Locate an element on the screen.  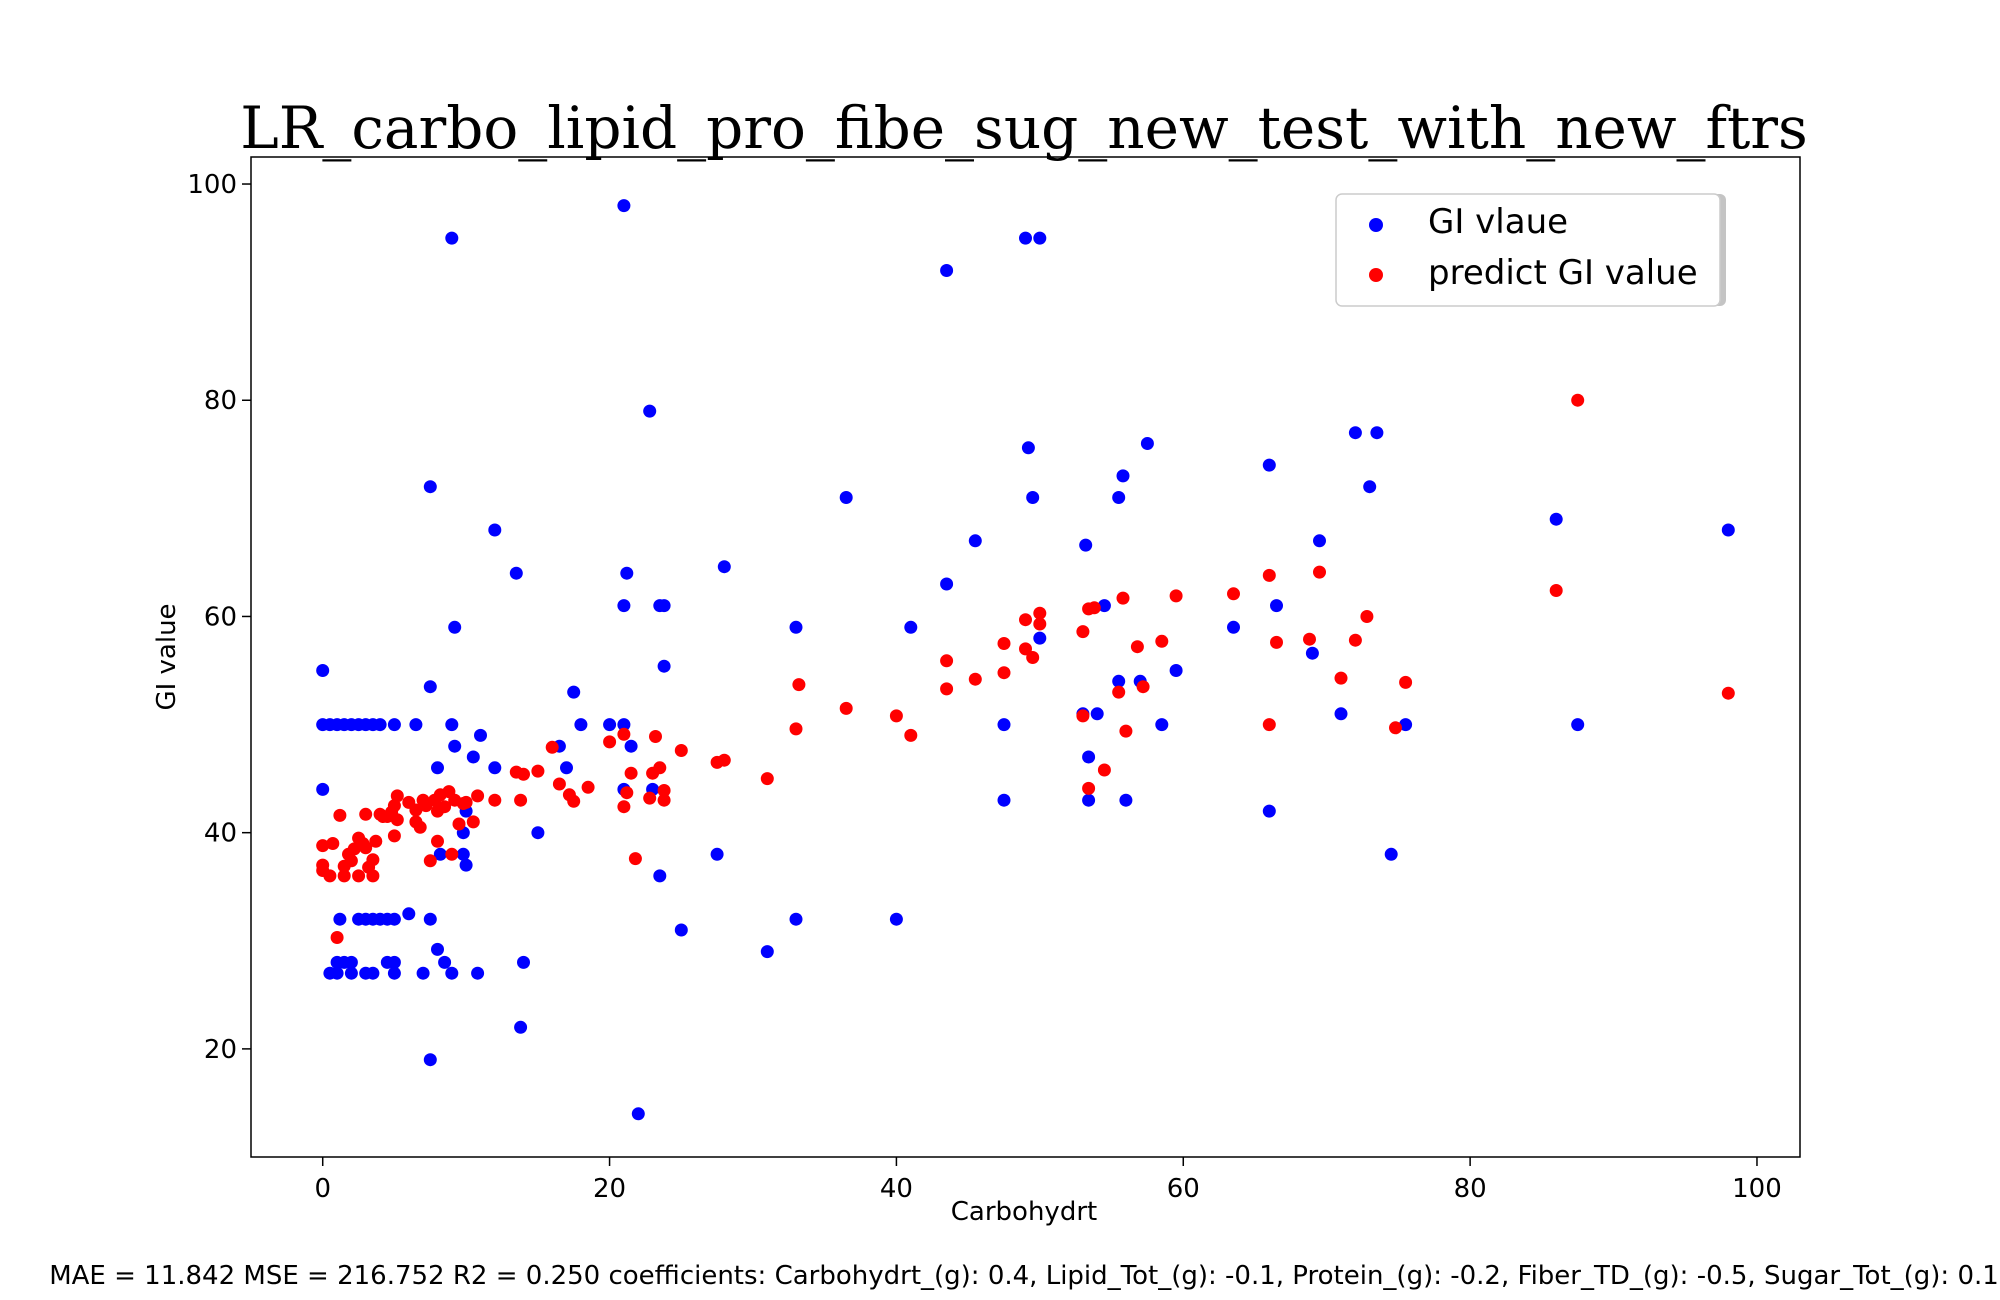
y-tick-label: 40 is located at coordinates (220, 834).